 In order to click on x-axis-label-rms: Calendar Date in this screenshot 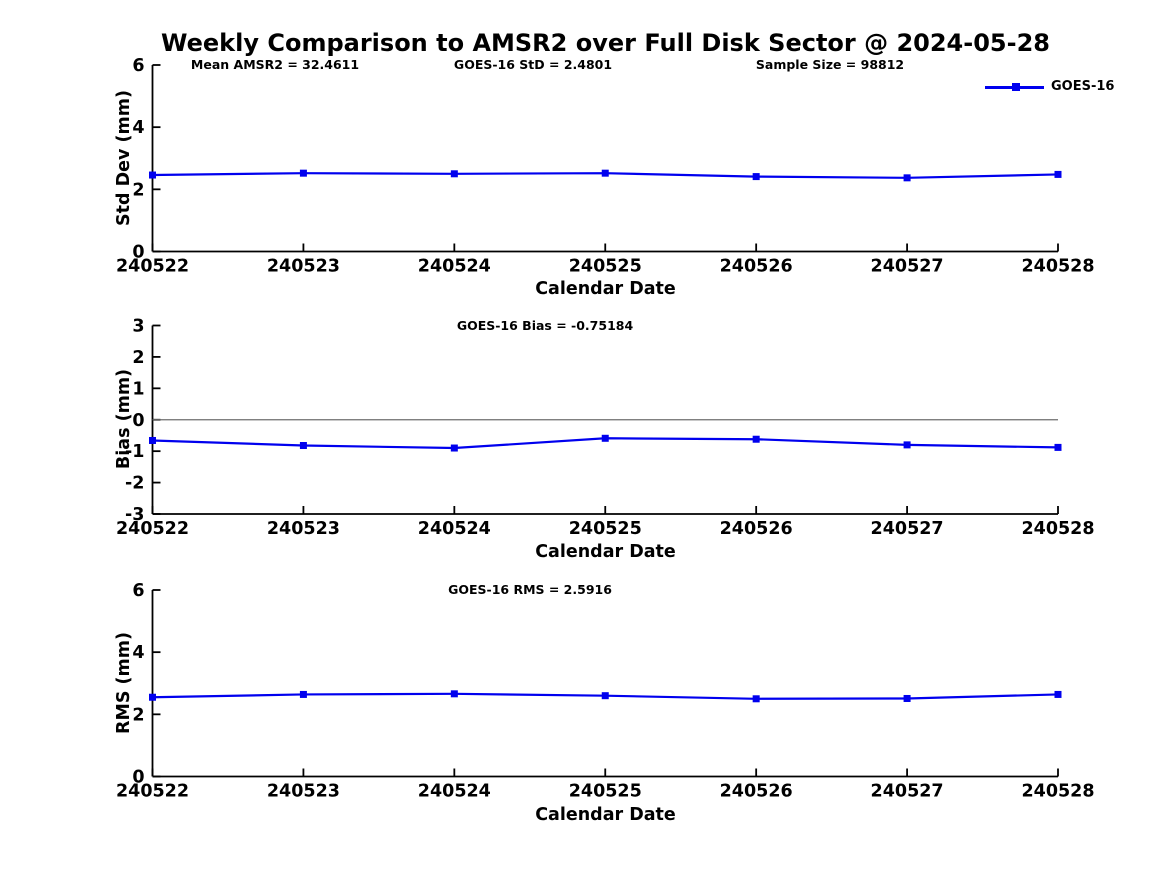, I will do `click(605, 815)`.